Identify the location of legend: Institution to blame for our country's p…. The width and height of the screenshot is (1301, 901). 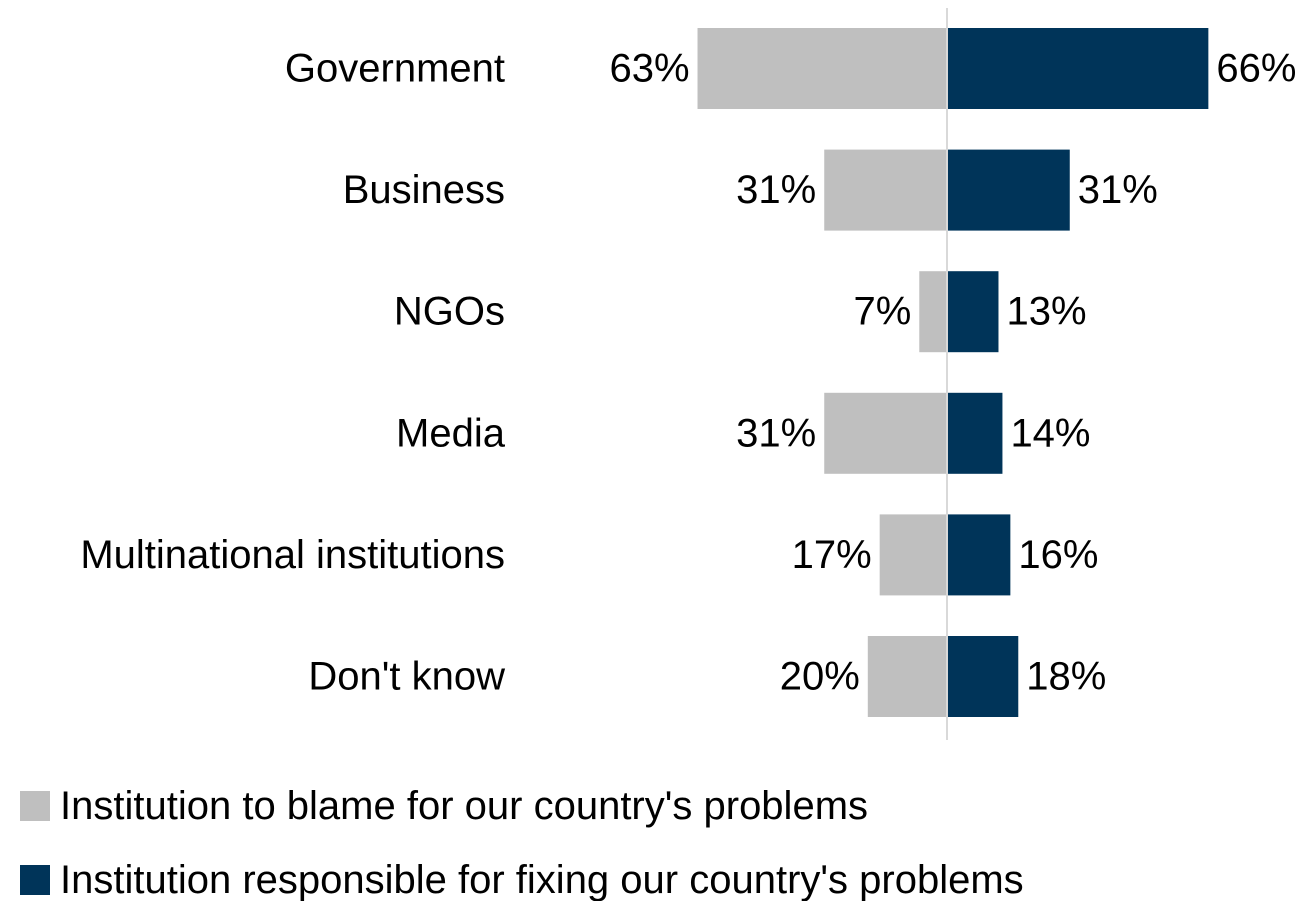
(522, 842).